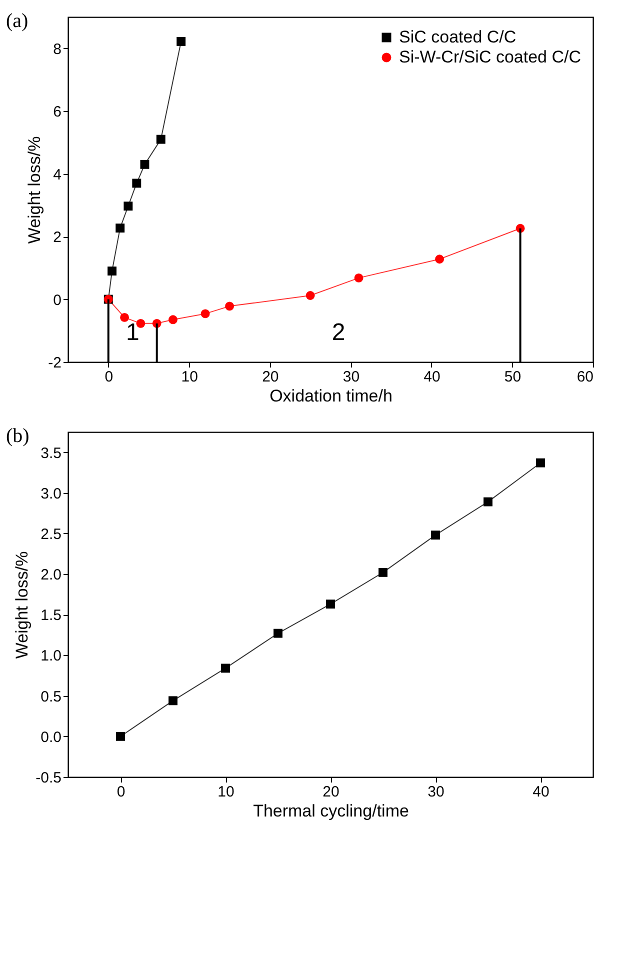  What do you see at coordinates (513, 377) in the screenshot?
I see `x-tick-label: 50` at bounding box center [513, 377].